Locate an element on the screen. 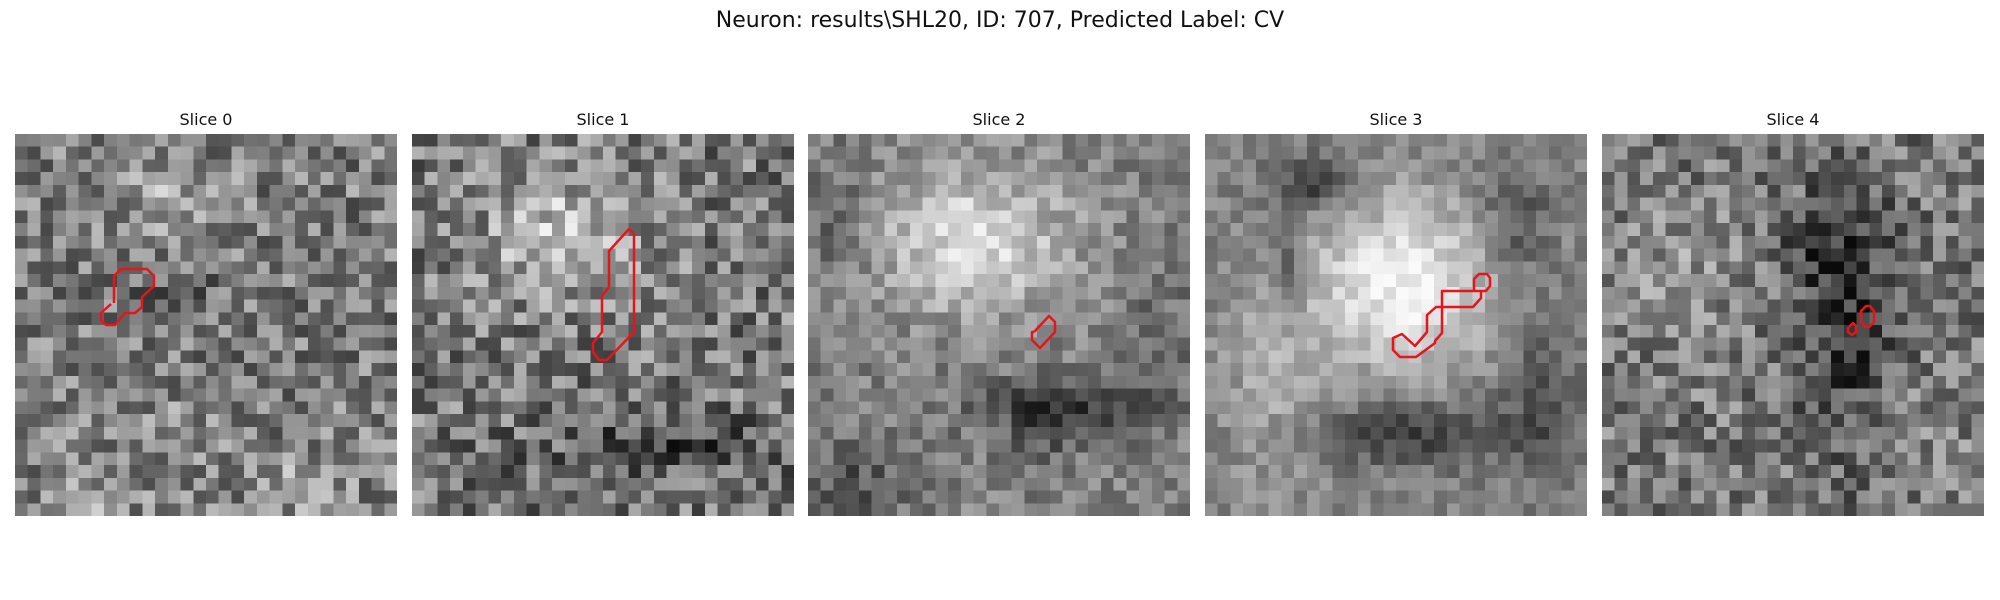  slice-panel-4: Slice 4 is located at coordinates (1793, 312).